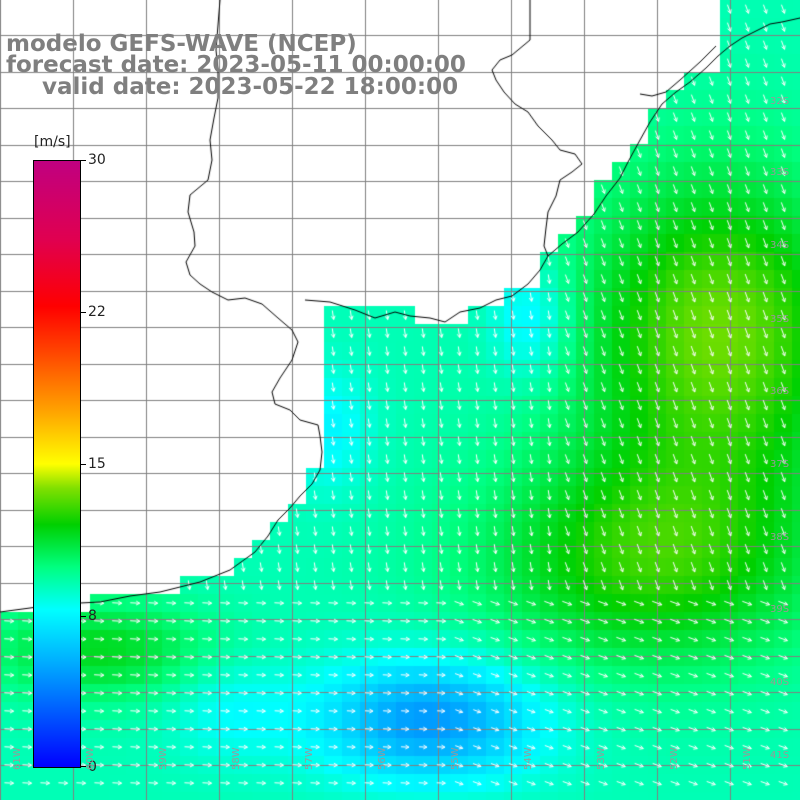  I want to click on lat-label: 36S, so click(780, 391).